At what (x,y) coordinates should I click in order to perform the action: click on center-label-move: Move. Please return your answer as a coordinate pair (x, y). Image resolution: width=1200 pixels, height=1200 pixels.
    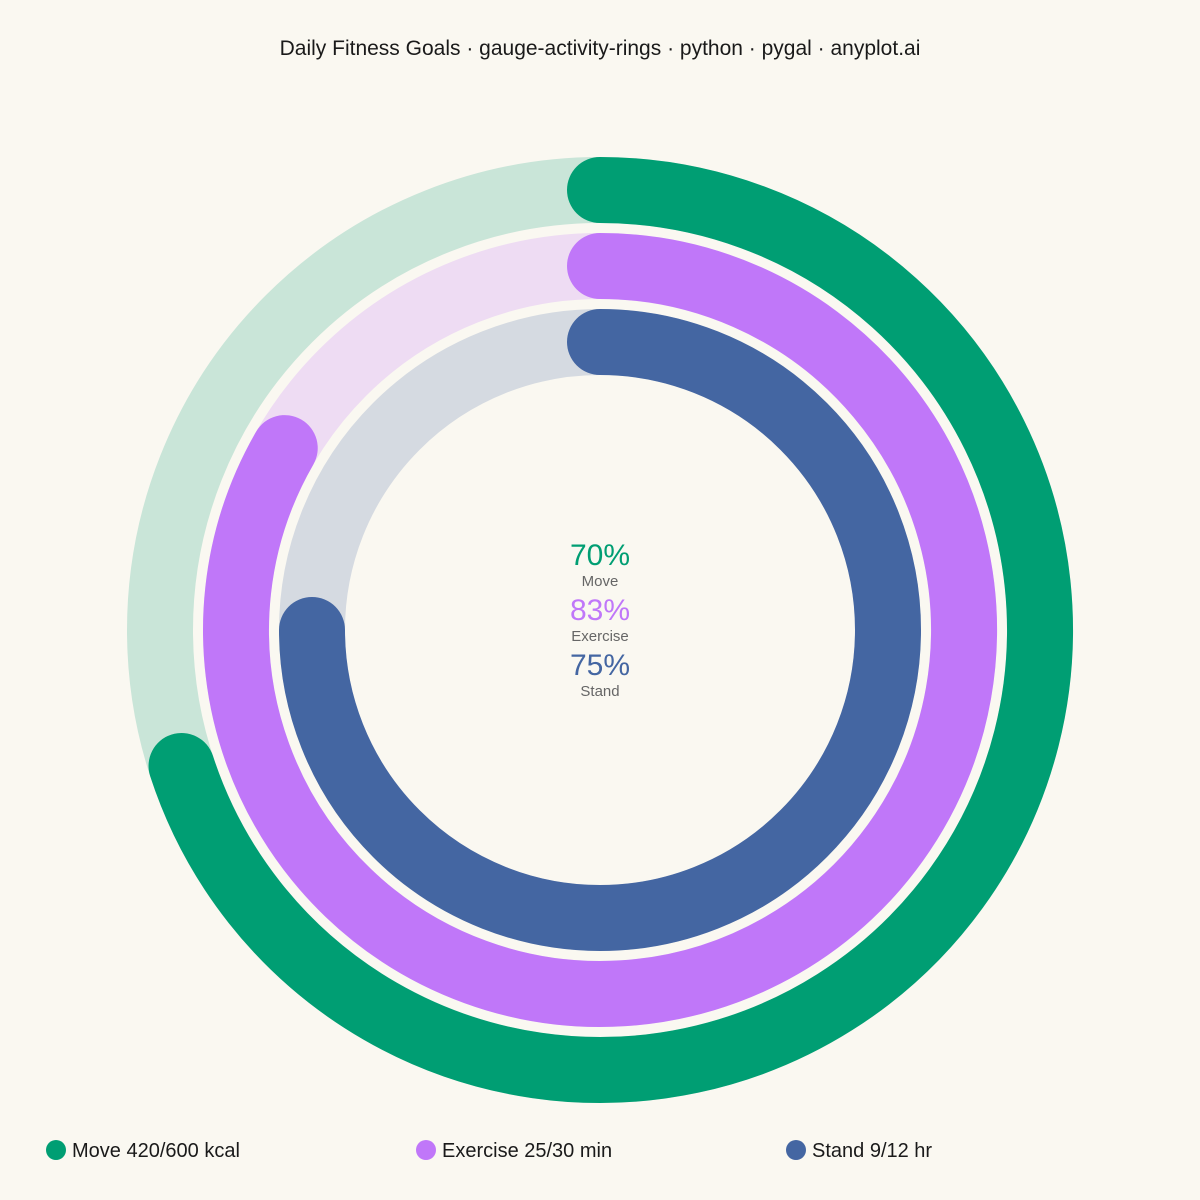
    Looking at the image, I should click on (600, 581).